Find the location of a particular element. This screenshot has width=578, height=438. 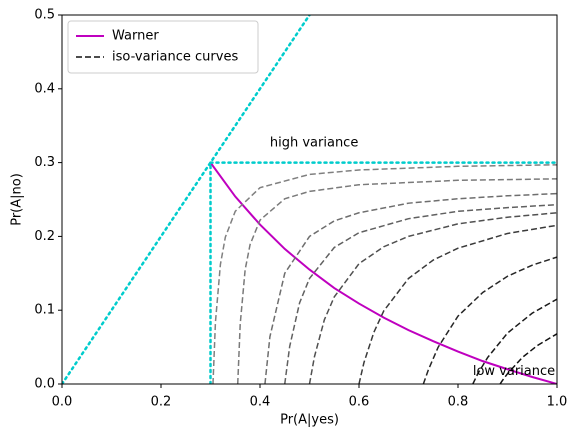

x-axis-label: Pr(A|yes) is located at coordinates (309, 420).